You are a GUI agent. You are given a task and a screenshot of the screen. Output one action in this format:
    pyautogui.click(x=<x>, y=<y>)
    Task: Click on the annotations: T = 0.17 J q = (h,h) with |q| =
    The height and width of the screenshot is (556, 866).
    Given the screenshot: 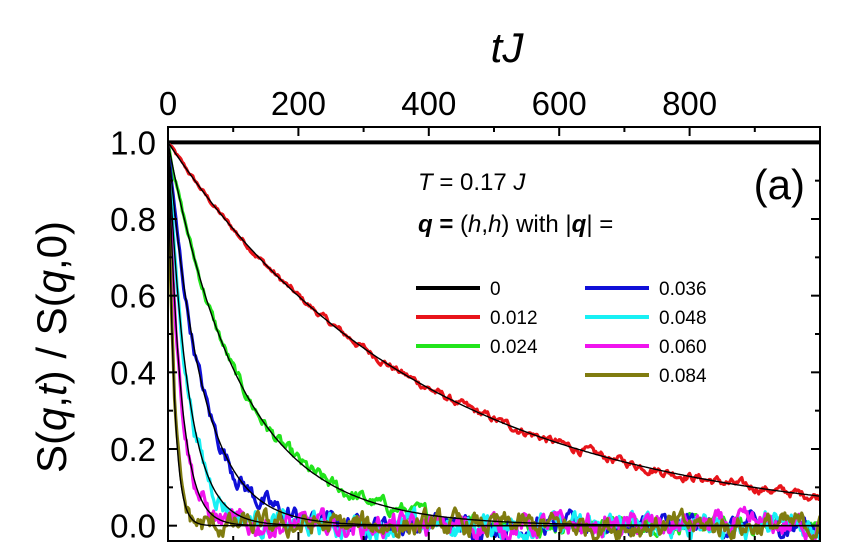 What is the action you would take?
    pyautogui.click(x=515, y=203)
    